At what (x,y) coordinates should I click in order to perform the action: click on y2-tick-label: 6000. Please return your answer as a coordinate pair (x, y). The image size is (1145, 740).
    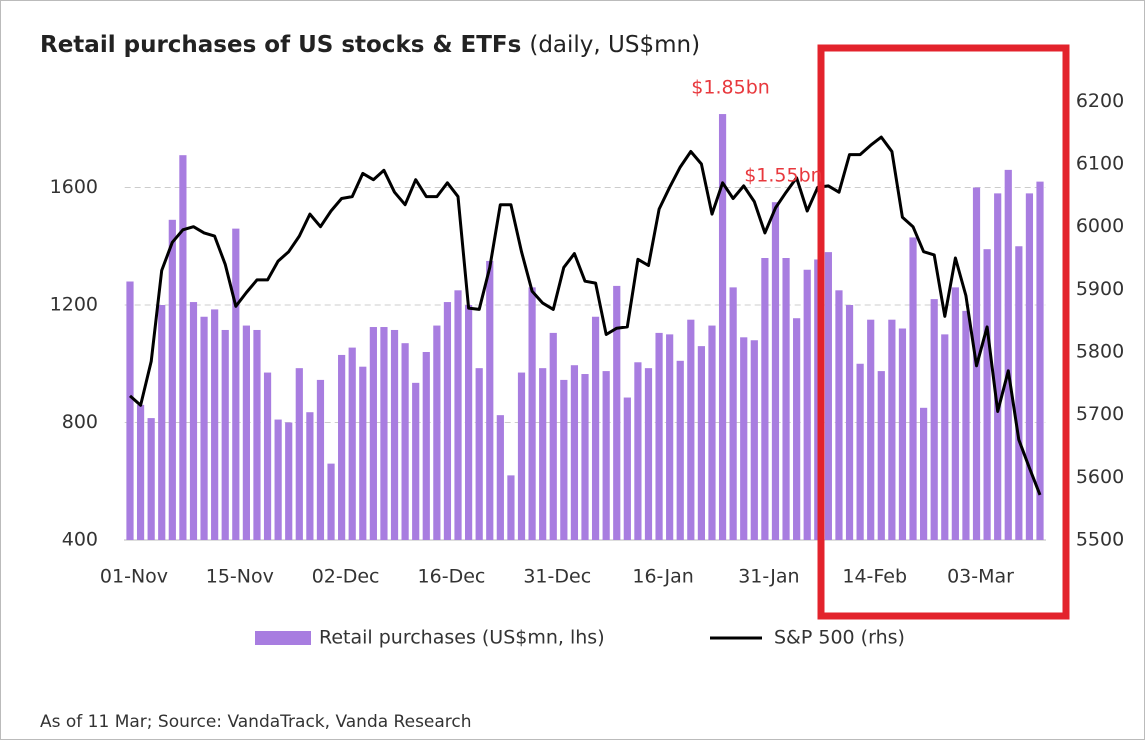
    Looking at the image, I should click on (1100, 226).